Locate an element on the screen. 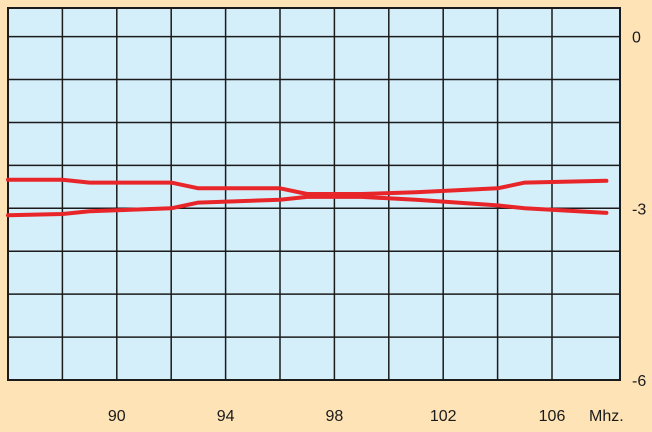 This screenshot has height=432, width=652. x-axis-ticks: 90 94 98 102 106 is located at coordinates (337, 416).